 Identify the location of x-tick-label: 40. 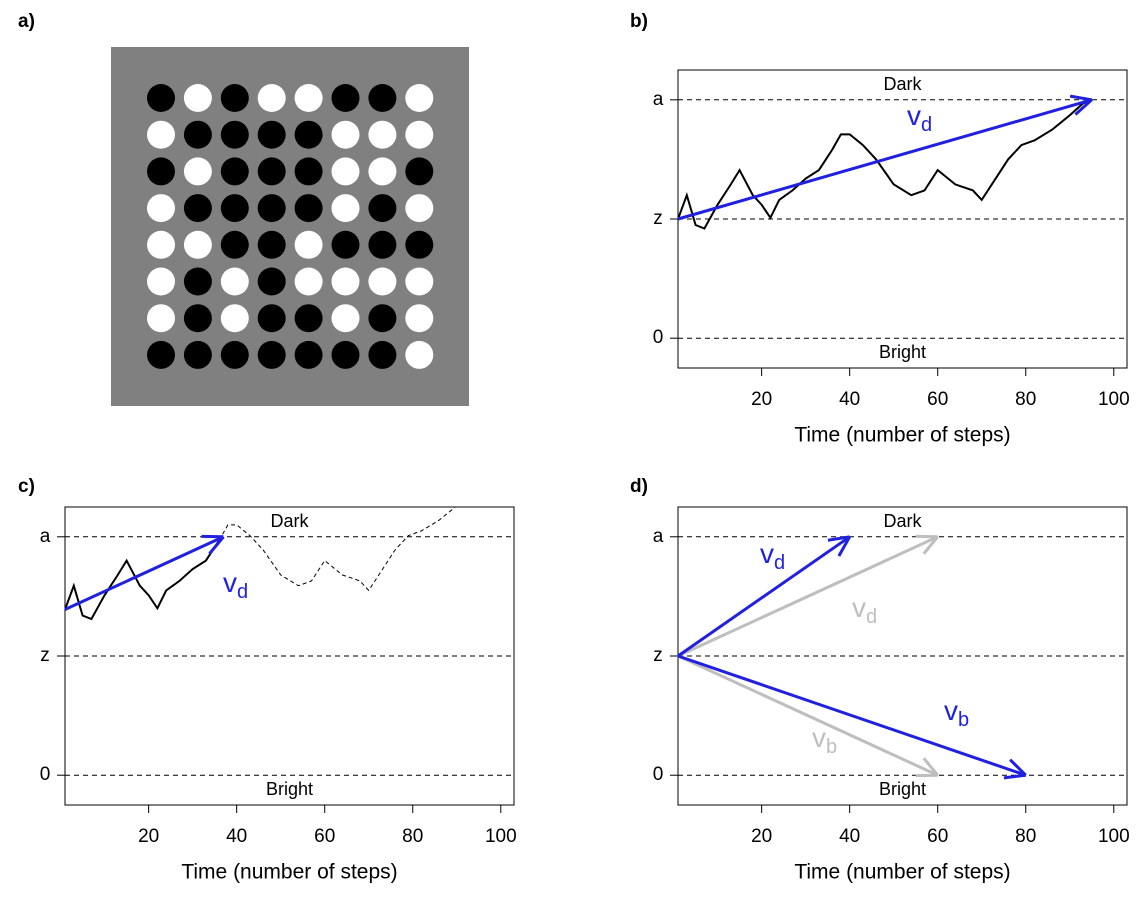
(849, 836).